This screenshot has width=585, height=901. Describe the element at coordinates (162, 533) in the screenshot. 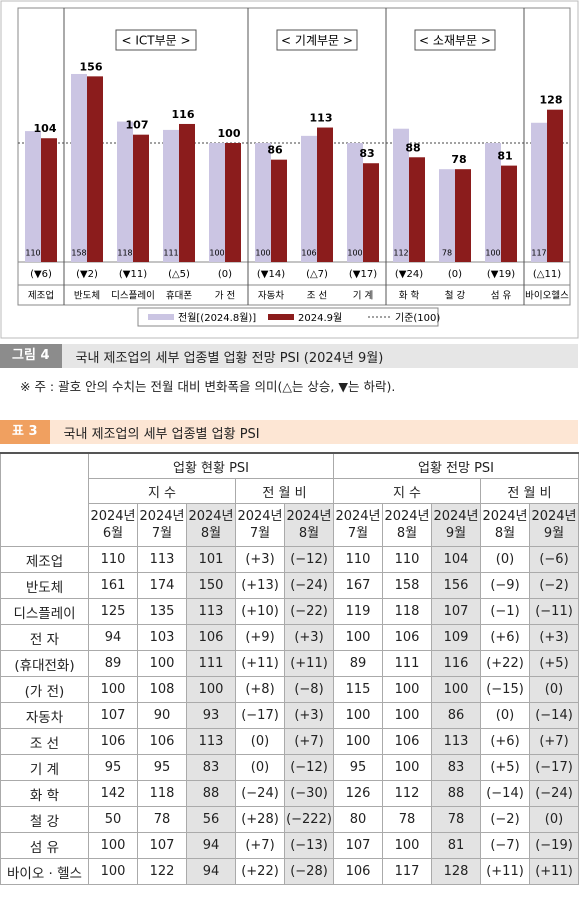

I see `period-month: 7월` at that location.